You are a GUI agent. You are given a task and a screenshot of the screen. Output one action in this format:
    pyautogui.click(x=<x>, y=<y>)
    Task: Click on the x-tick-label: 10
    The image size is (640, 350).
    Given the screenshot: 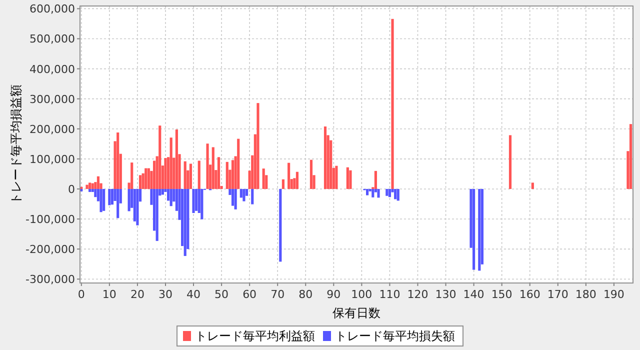 What is the action you would take?
    pyautogui.click(x=109, y=294)
    